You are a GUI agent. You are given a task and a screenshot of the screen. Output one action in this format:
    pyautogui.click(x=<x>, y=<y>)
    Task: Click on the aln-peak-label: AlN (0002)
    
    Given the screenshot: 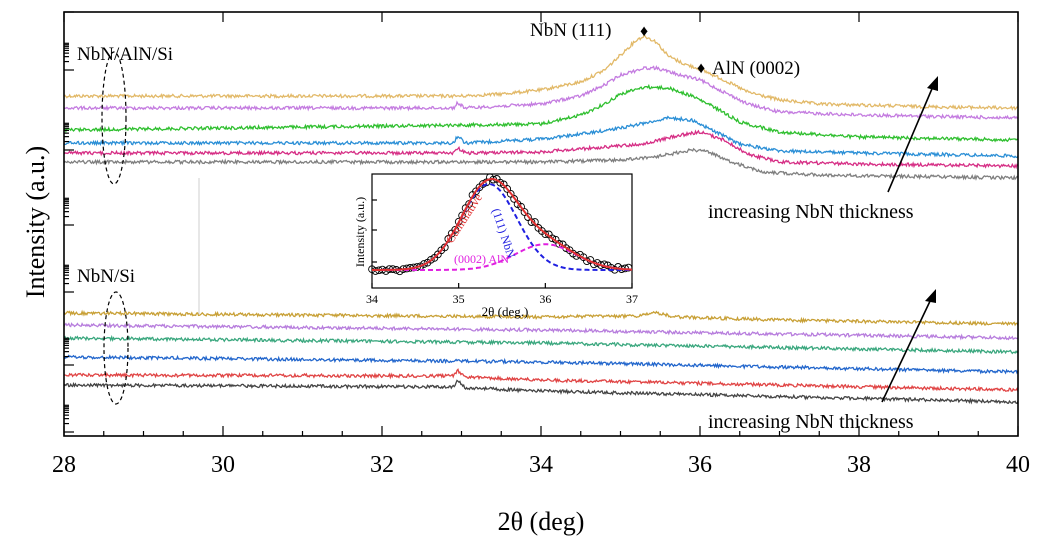 What is the action you would take?
    pyautogui.click(x=756, y=68)
    